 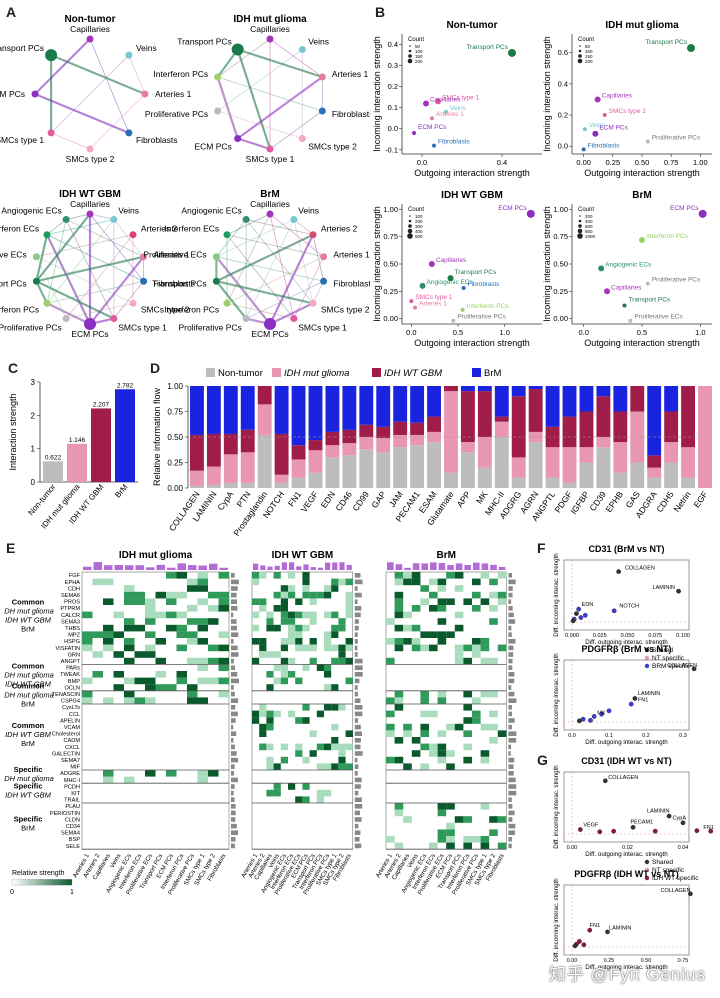 I want to click on x-tick-label: 0.0, so click(x=422, y=162).